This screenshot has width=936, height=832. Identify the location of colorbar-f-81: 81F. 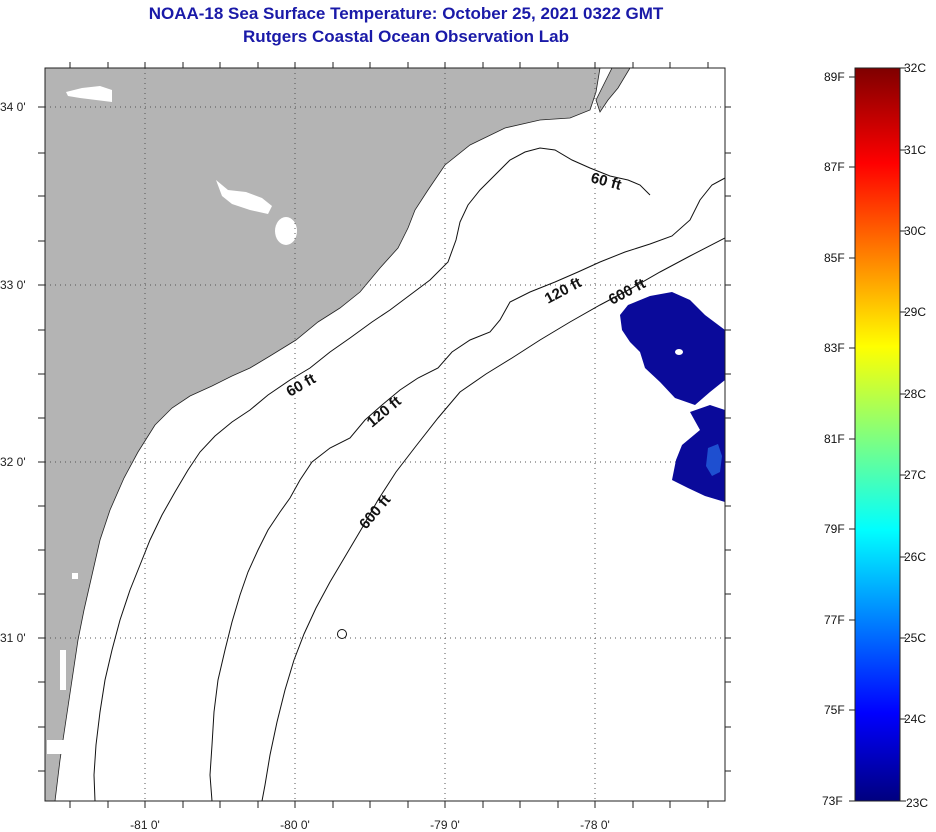
(834, 439).